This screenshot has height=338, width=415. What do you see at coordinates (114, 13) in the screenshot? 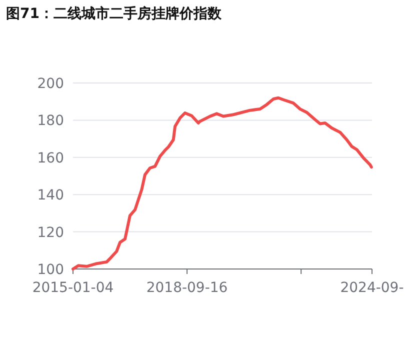
I see `chart-title: 图71：二线城市二手房挂牌价指数` at bounding box center [114, 13].